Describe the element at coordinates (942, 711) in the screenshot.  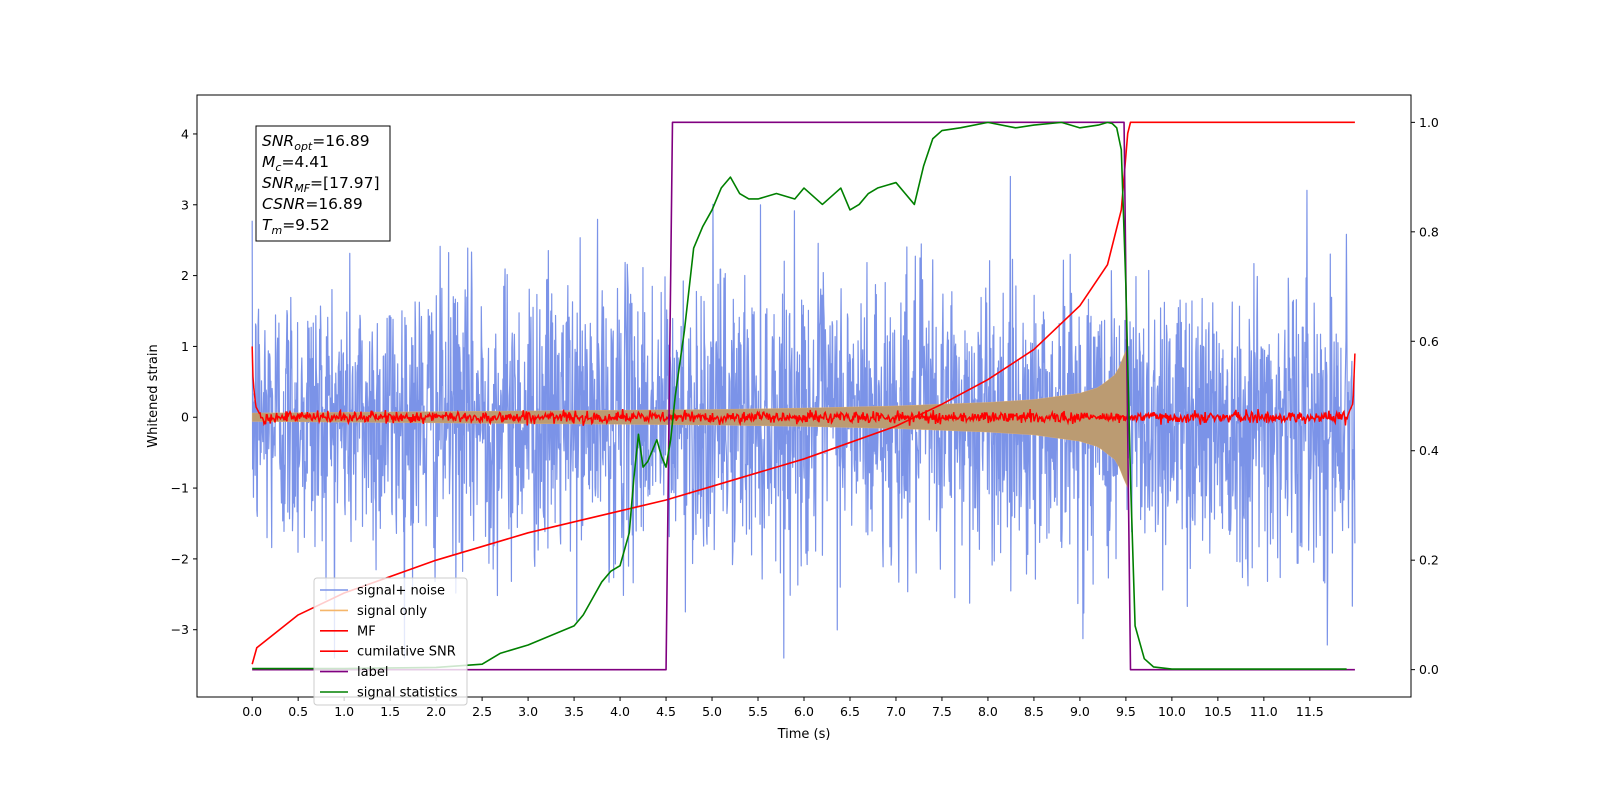
I see `x-tick-label: 7.5` at that location.